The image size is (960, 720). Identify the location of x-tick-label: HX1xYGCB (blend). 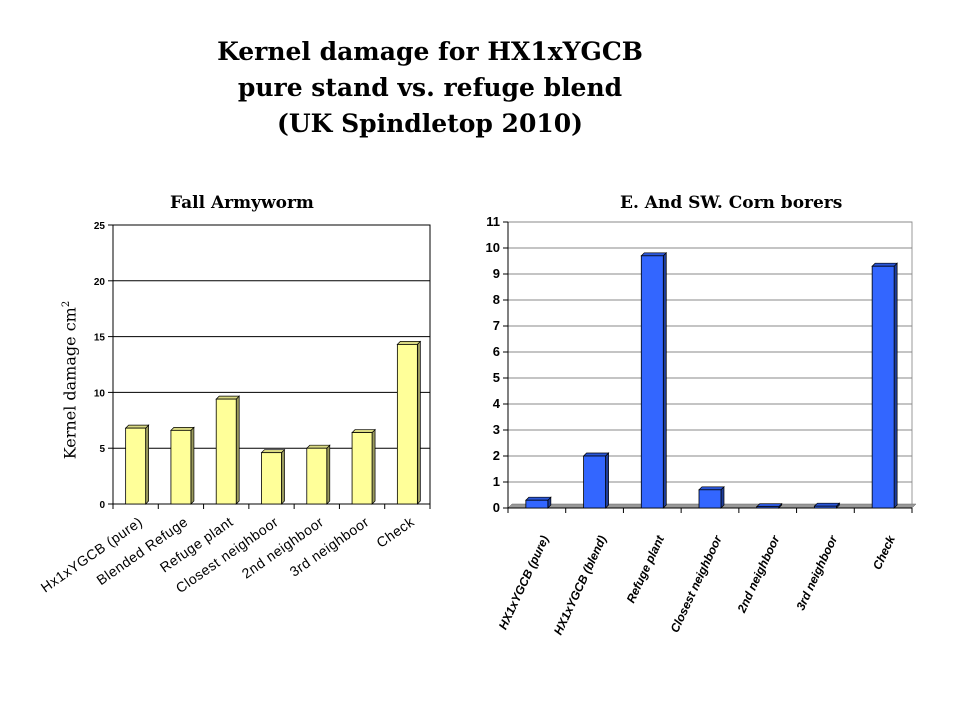
(580, 585).